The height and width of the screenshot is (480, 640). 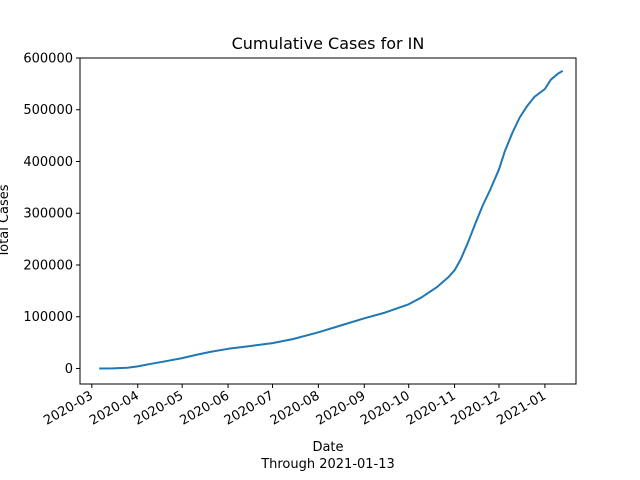 I want to click on y-axis-ticks: 0 100000 200000 300000 400000 500000 600000, so click(x=51, y=214).